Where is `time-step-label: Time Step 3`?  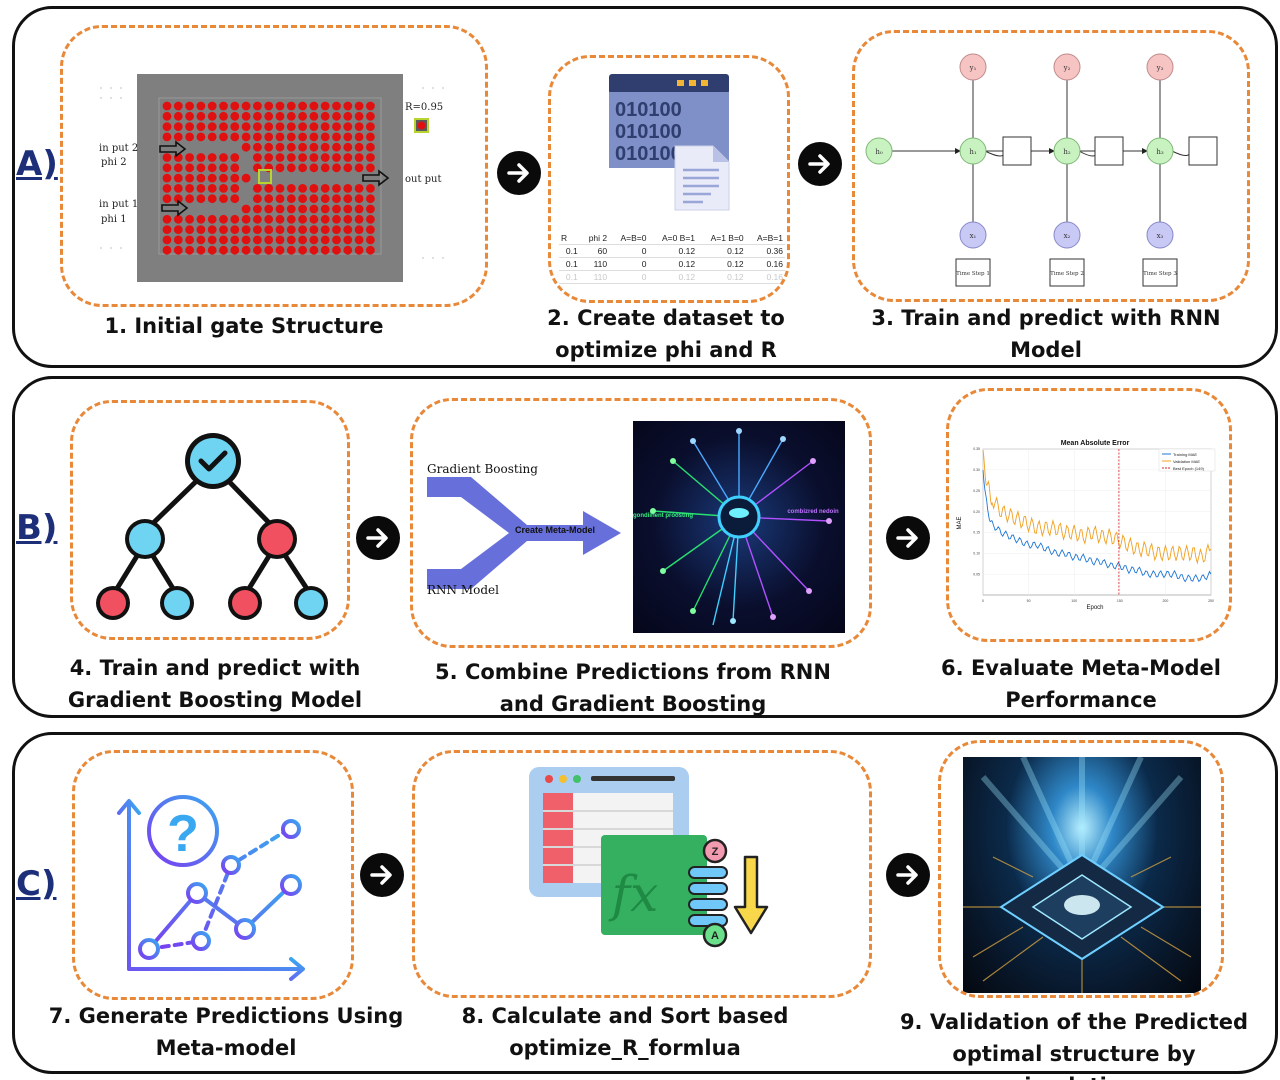
time-step-label: Time Step 3 is located at coordinates (1160, 274).